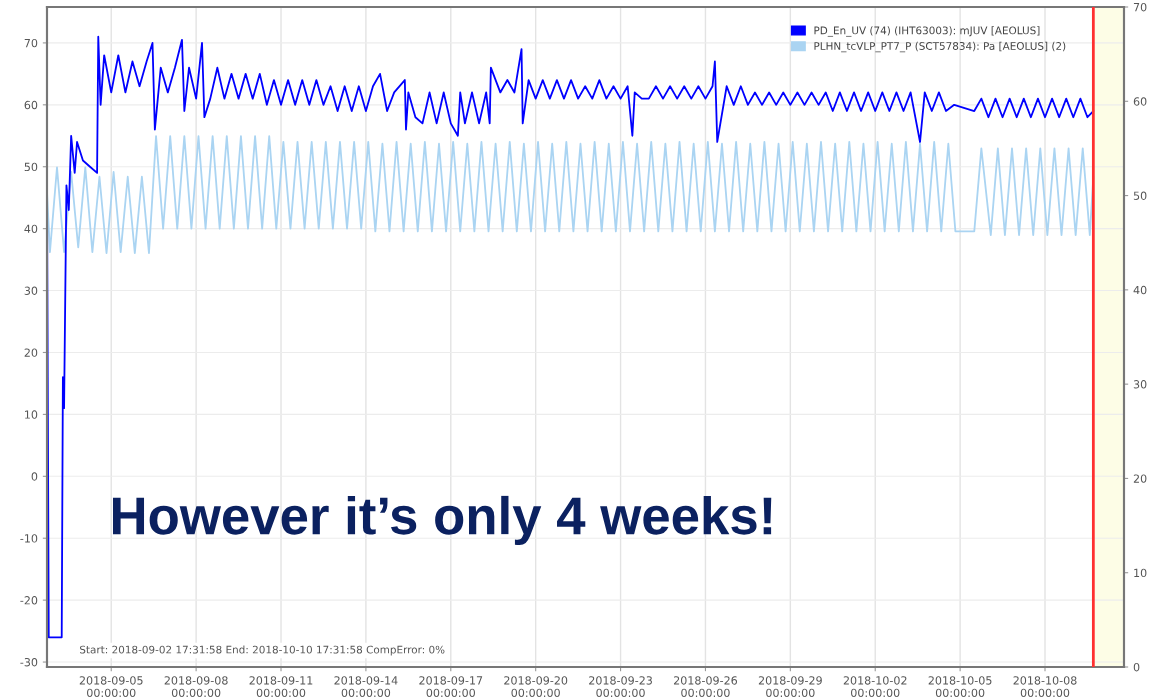  What do you see at coordinates (262, 650) in the screenshot?
I see `annotation: Start: 2018-09-02 17:31:58 End: 2018-10-10 17:31:58 CompError: 0%` at bounding box center [262, 650].